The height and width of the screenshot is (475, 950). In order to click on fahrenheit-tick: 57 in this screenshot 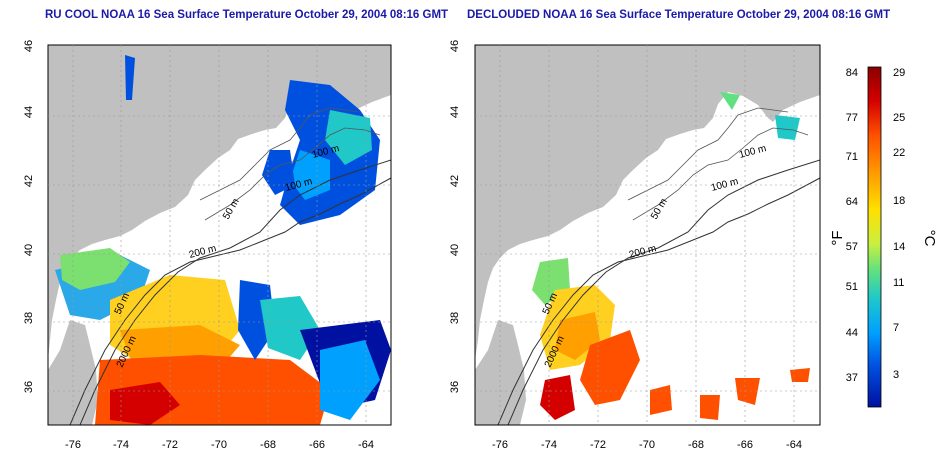, I will do `click(852, 247)`.